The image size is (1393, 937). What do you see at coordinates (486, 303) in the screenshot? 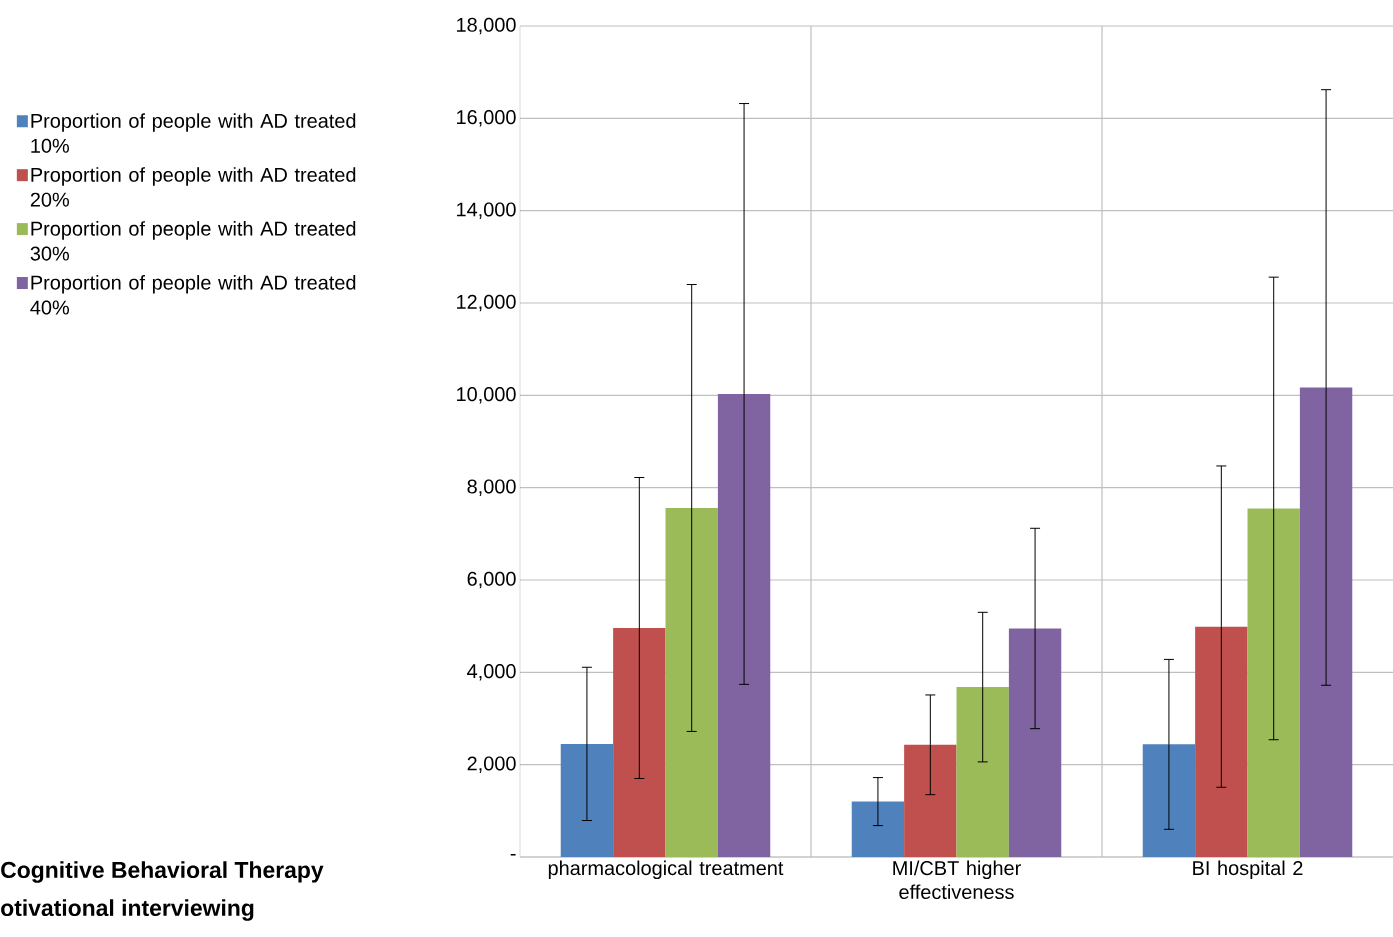
I see `y-tick-label: 12,000` at bounding box center [486, 303].